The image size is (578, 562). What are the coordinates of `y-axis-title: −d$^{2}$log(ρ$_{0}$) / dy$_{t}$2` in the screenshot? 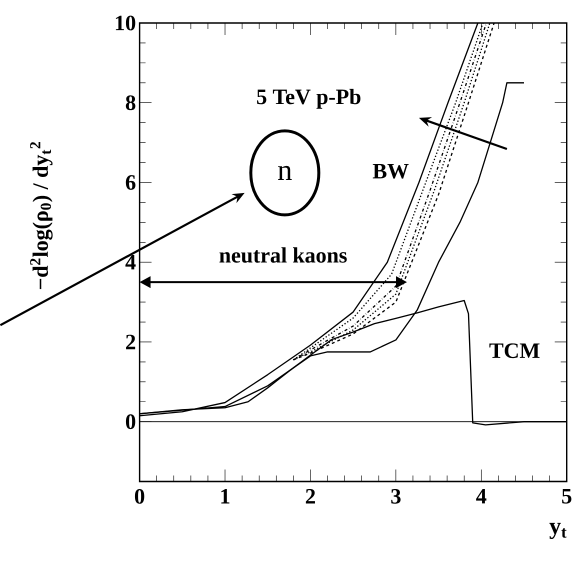 It's located at (41, 216).